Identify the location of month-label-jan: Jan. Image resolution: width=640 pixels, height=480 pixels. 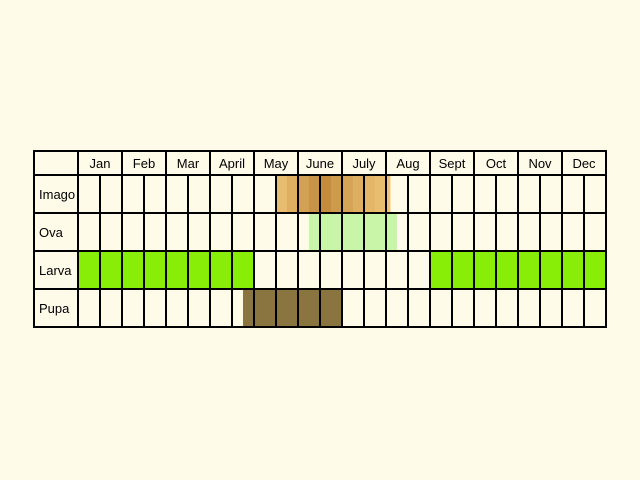
(100, 163).